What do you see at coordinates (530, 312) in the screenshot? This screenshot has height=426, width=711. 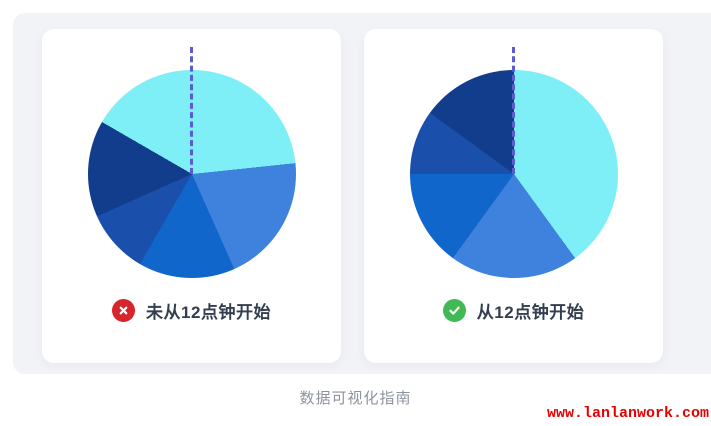 I see `verdict-label: 从12点钟开始` at bounding box center [530, 312].